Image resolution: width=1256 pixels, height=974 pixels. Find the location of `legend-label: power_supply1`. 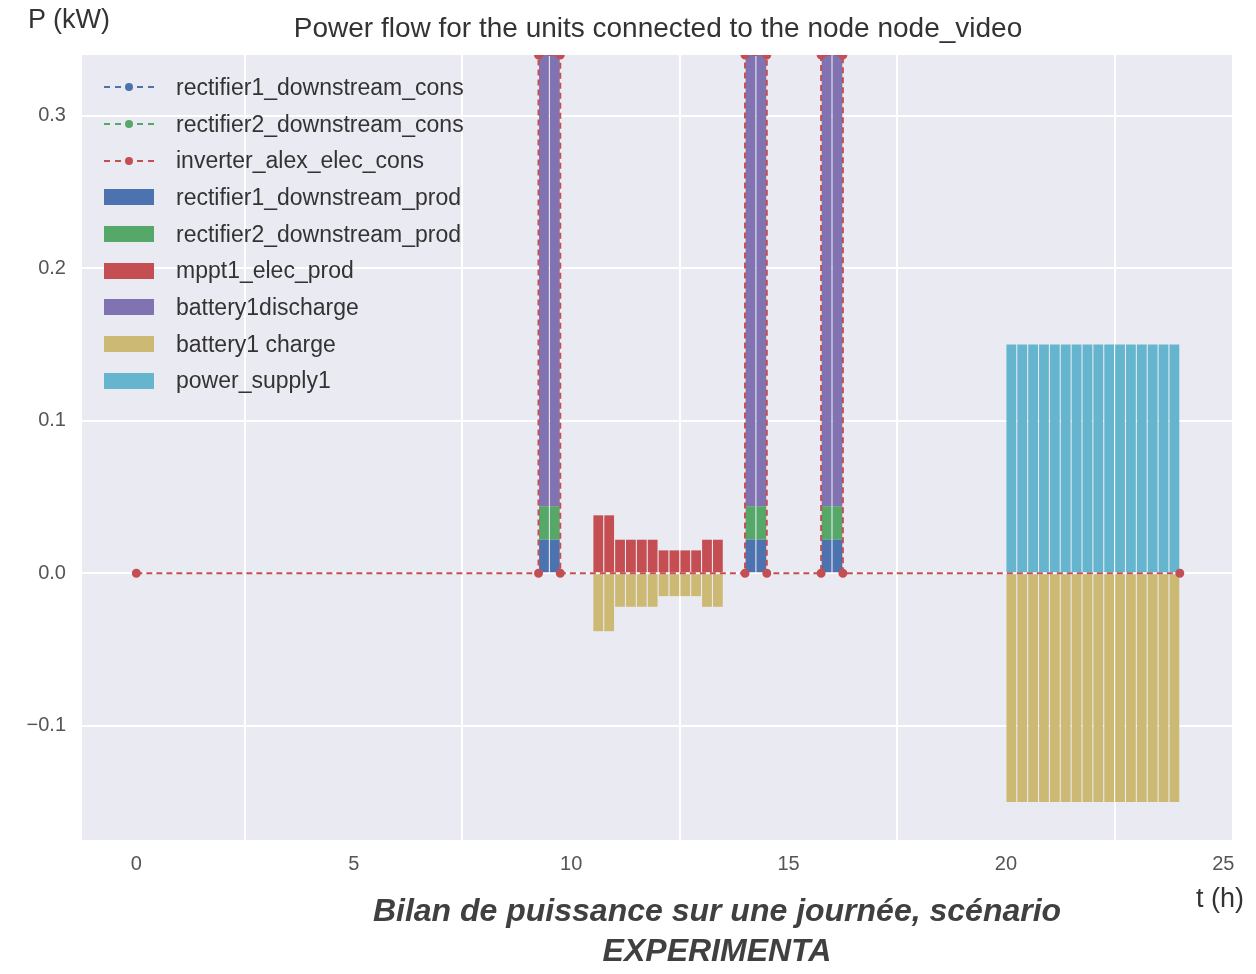

legend-label: power_supply1 is located at coordinates (253, 381).